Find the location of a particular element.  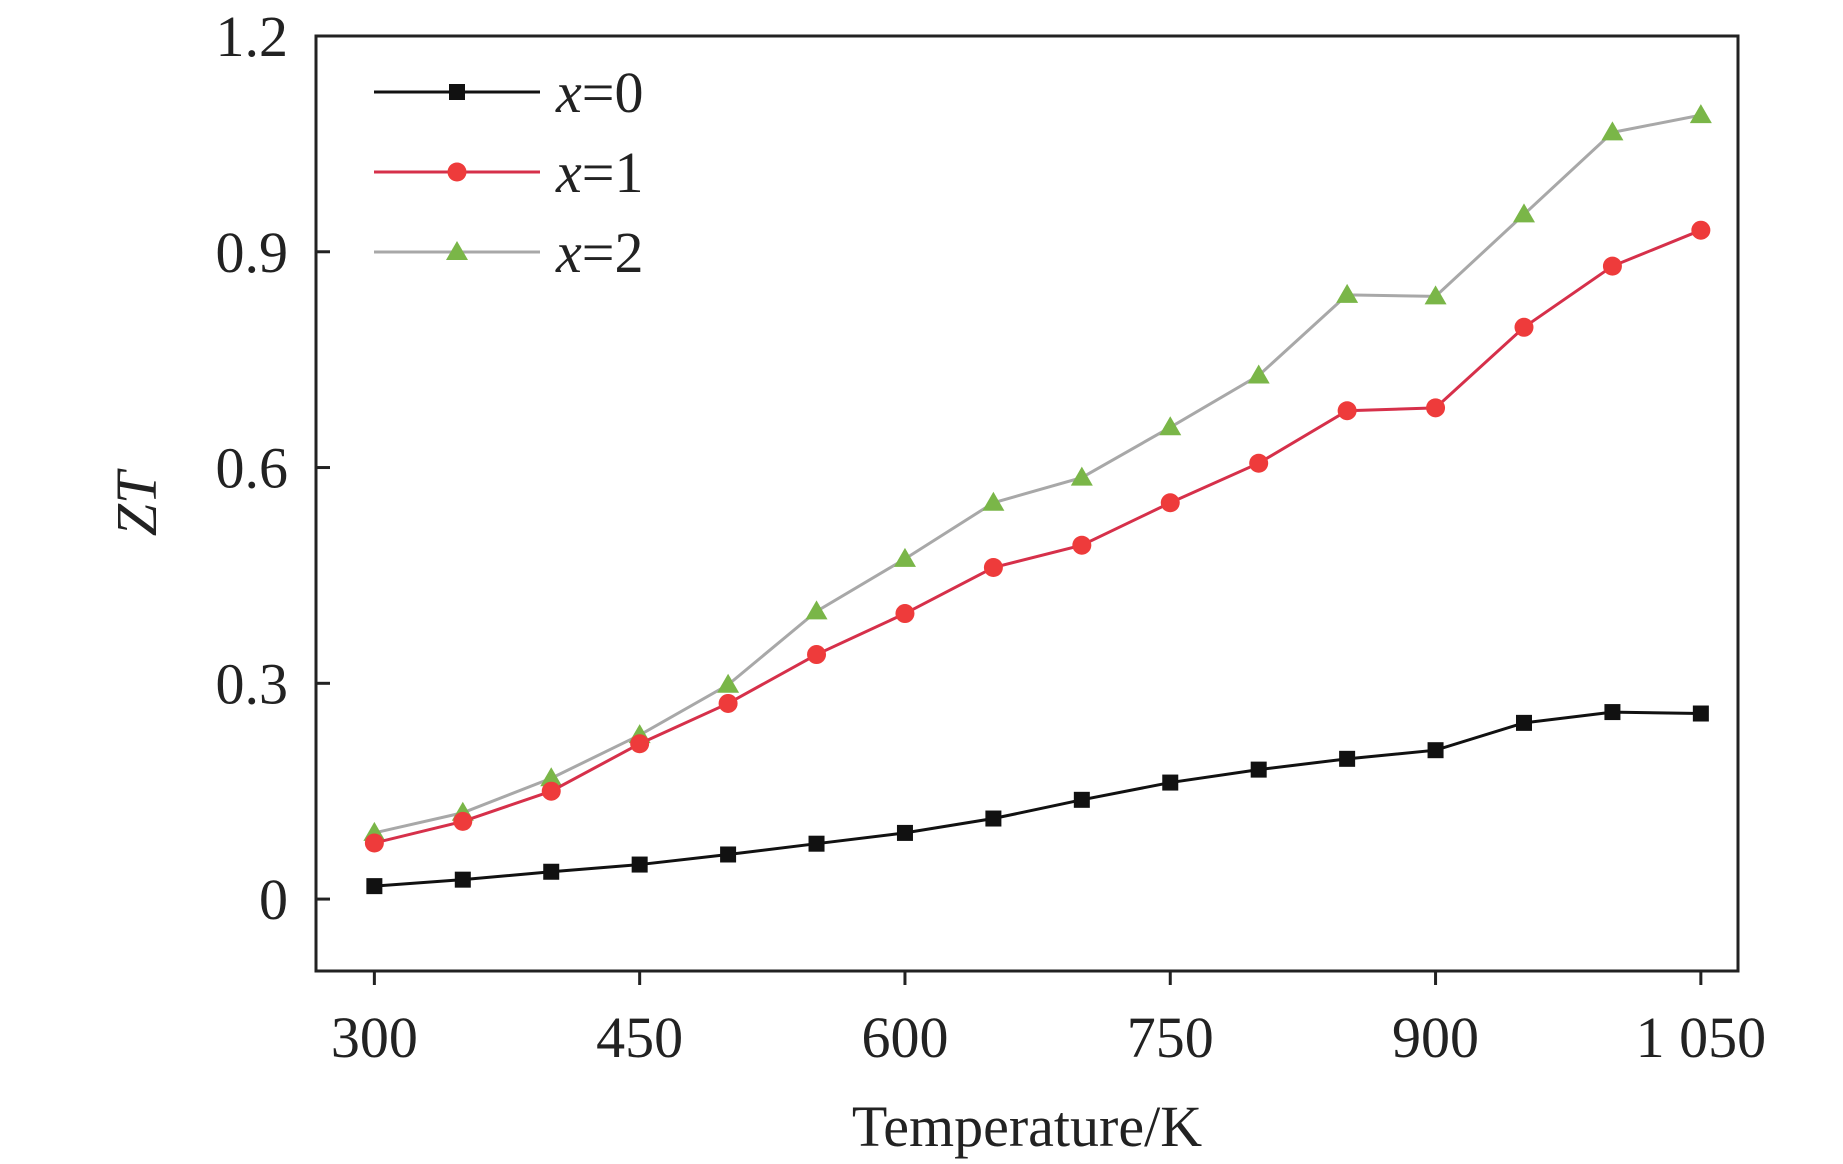

legend-label: x=2 is located at coordinates (599, 252).